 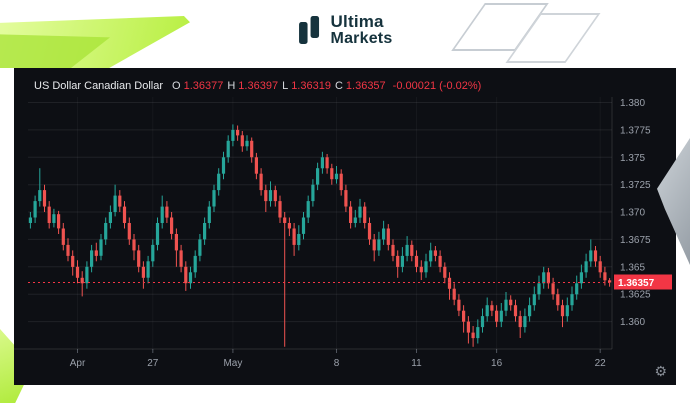 What do you see at coordinates (632, 103) in the screenshot?
I see `svg-text: 1.380` at bounding box center [632, 103].